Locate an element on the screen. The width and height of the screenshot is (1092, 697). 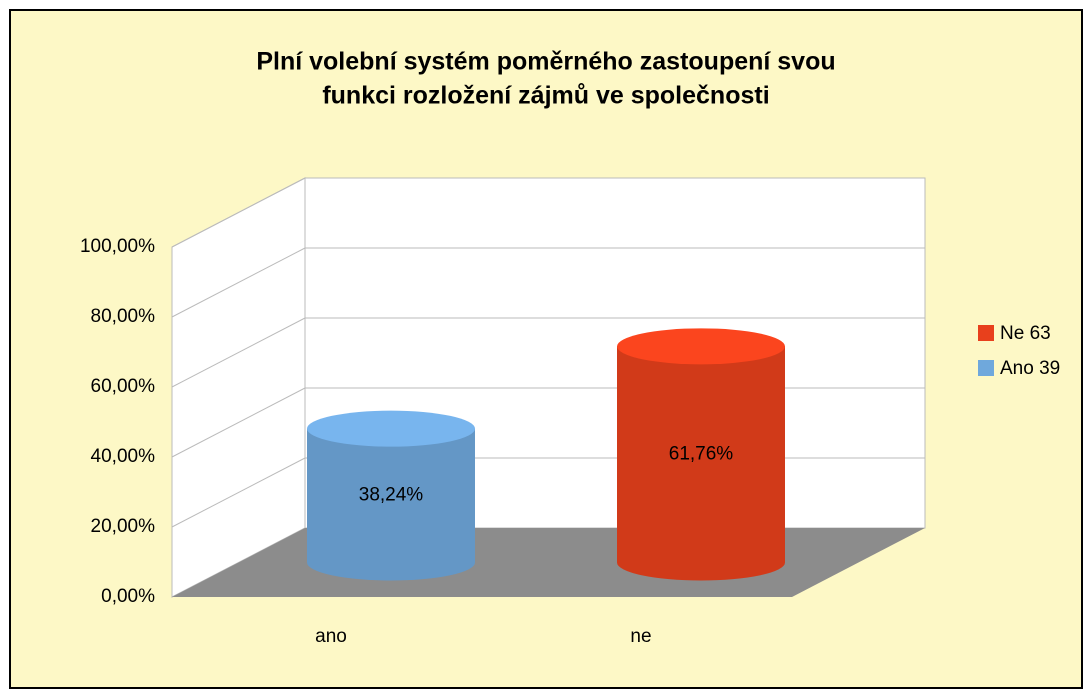
y-tick-label: 80,00% is located at coordinates (123, 316).